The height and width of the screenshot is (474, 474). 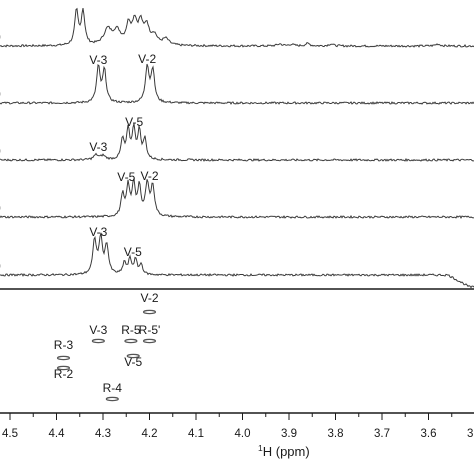 I want to click on peak-labels: V-3 V-2 V-3 V-5 V-5 V-2 V-3 V-5, so click(x=123, y=155).